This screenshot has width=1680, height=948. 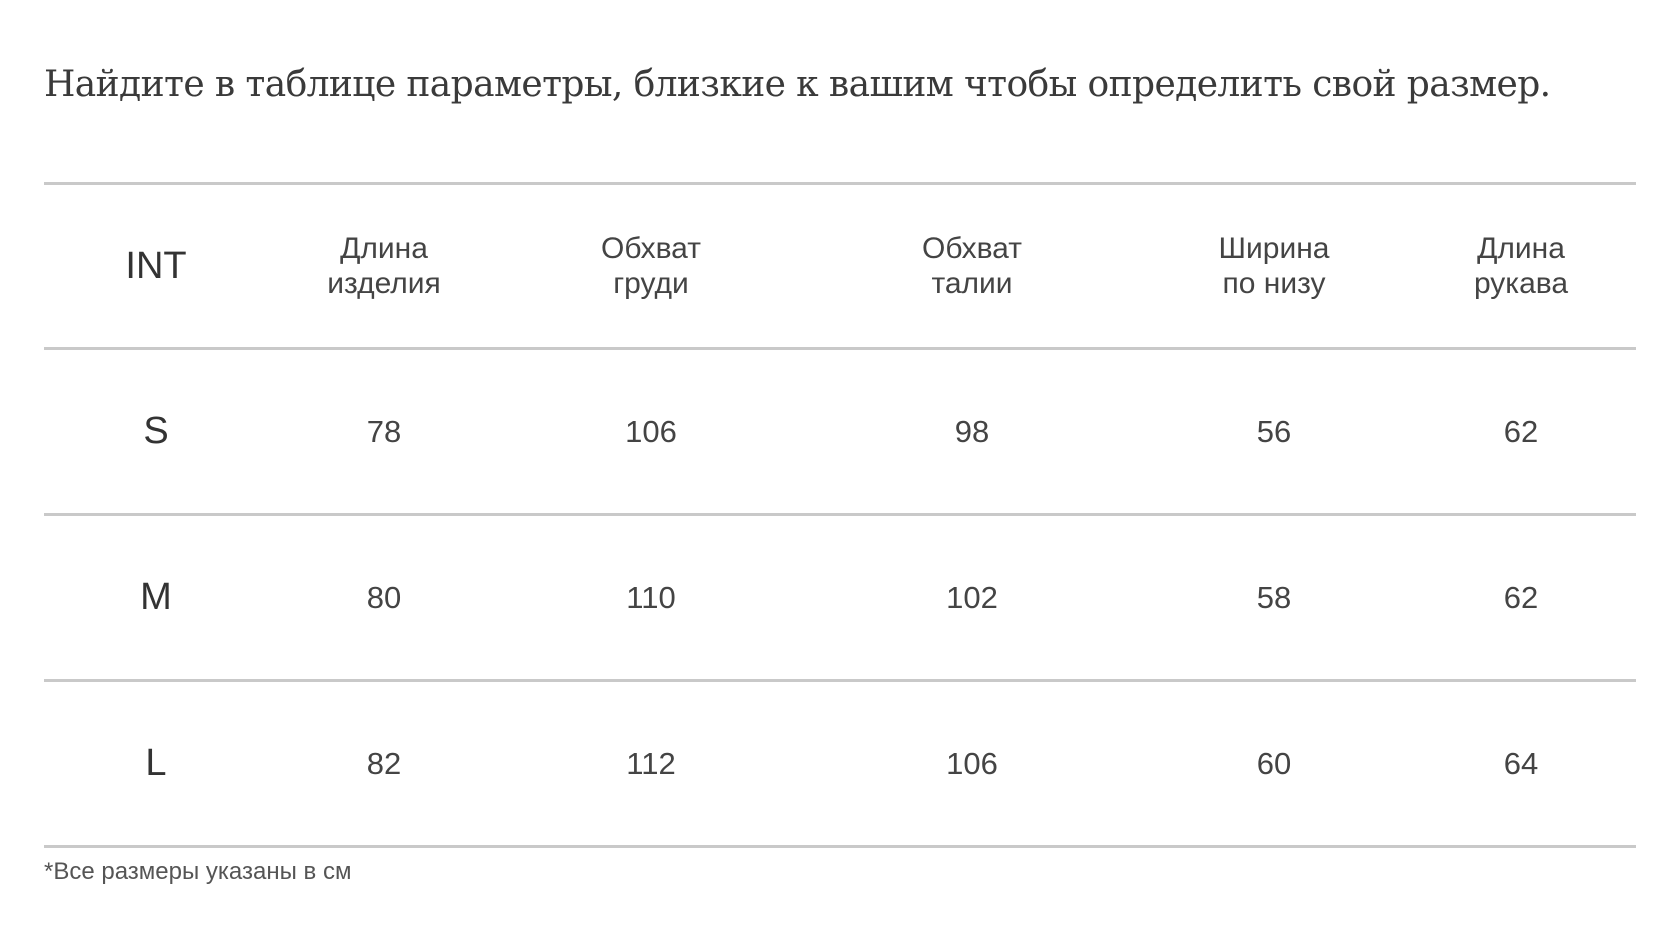 I want to click on header-length: Длина изделия, so click(x=384, y=266).